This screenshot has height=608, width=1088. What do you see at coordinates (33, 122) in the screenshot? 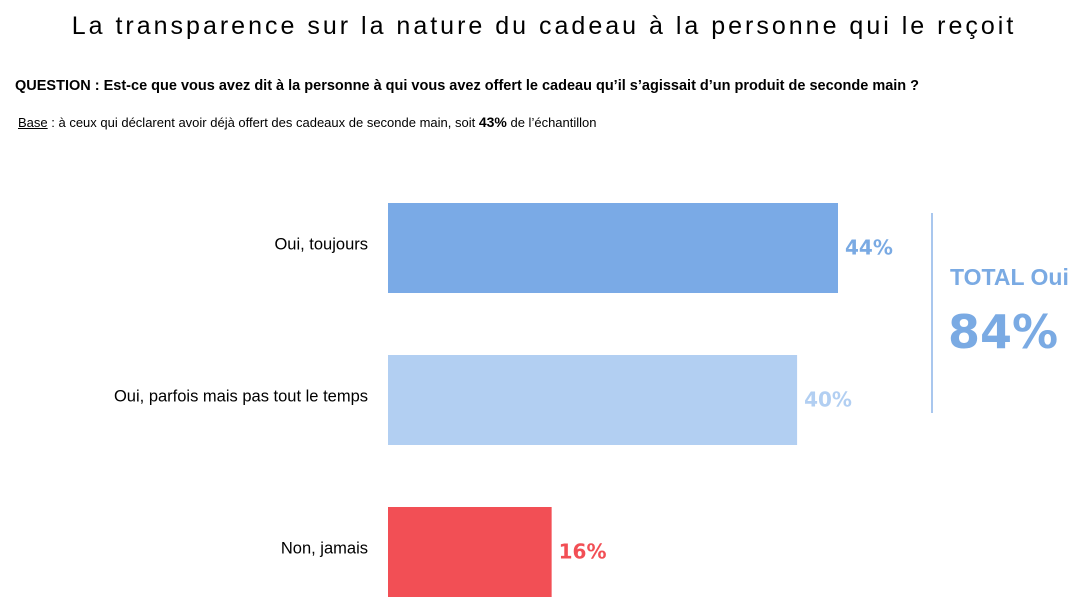
I see `base-label: Base` at bounding box center [33, 122].